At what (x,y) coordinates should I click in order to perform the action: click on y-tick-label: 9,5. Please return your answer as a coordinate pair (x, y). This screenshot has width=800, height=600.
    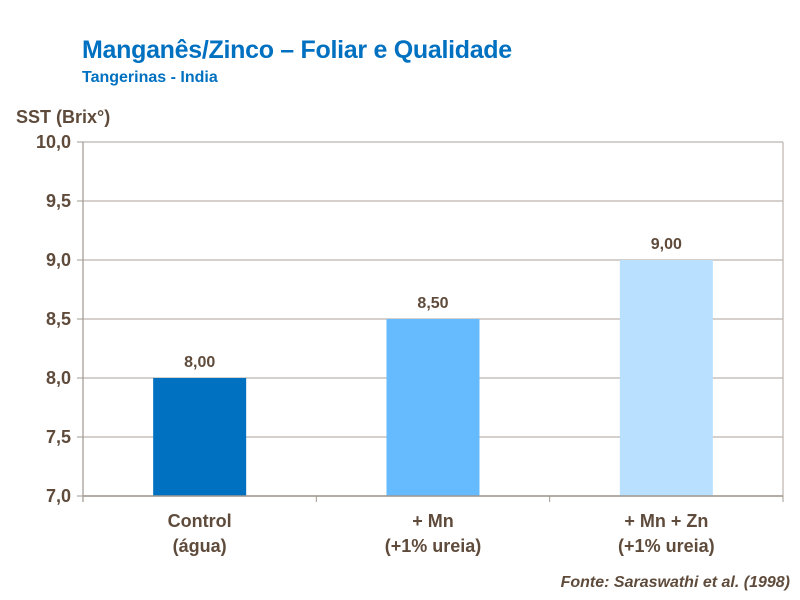
    Looking at the image, I should click on (58, 201).